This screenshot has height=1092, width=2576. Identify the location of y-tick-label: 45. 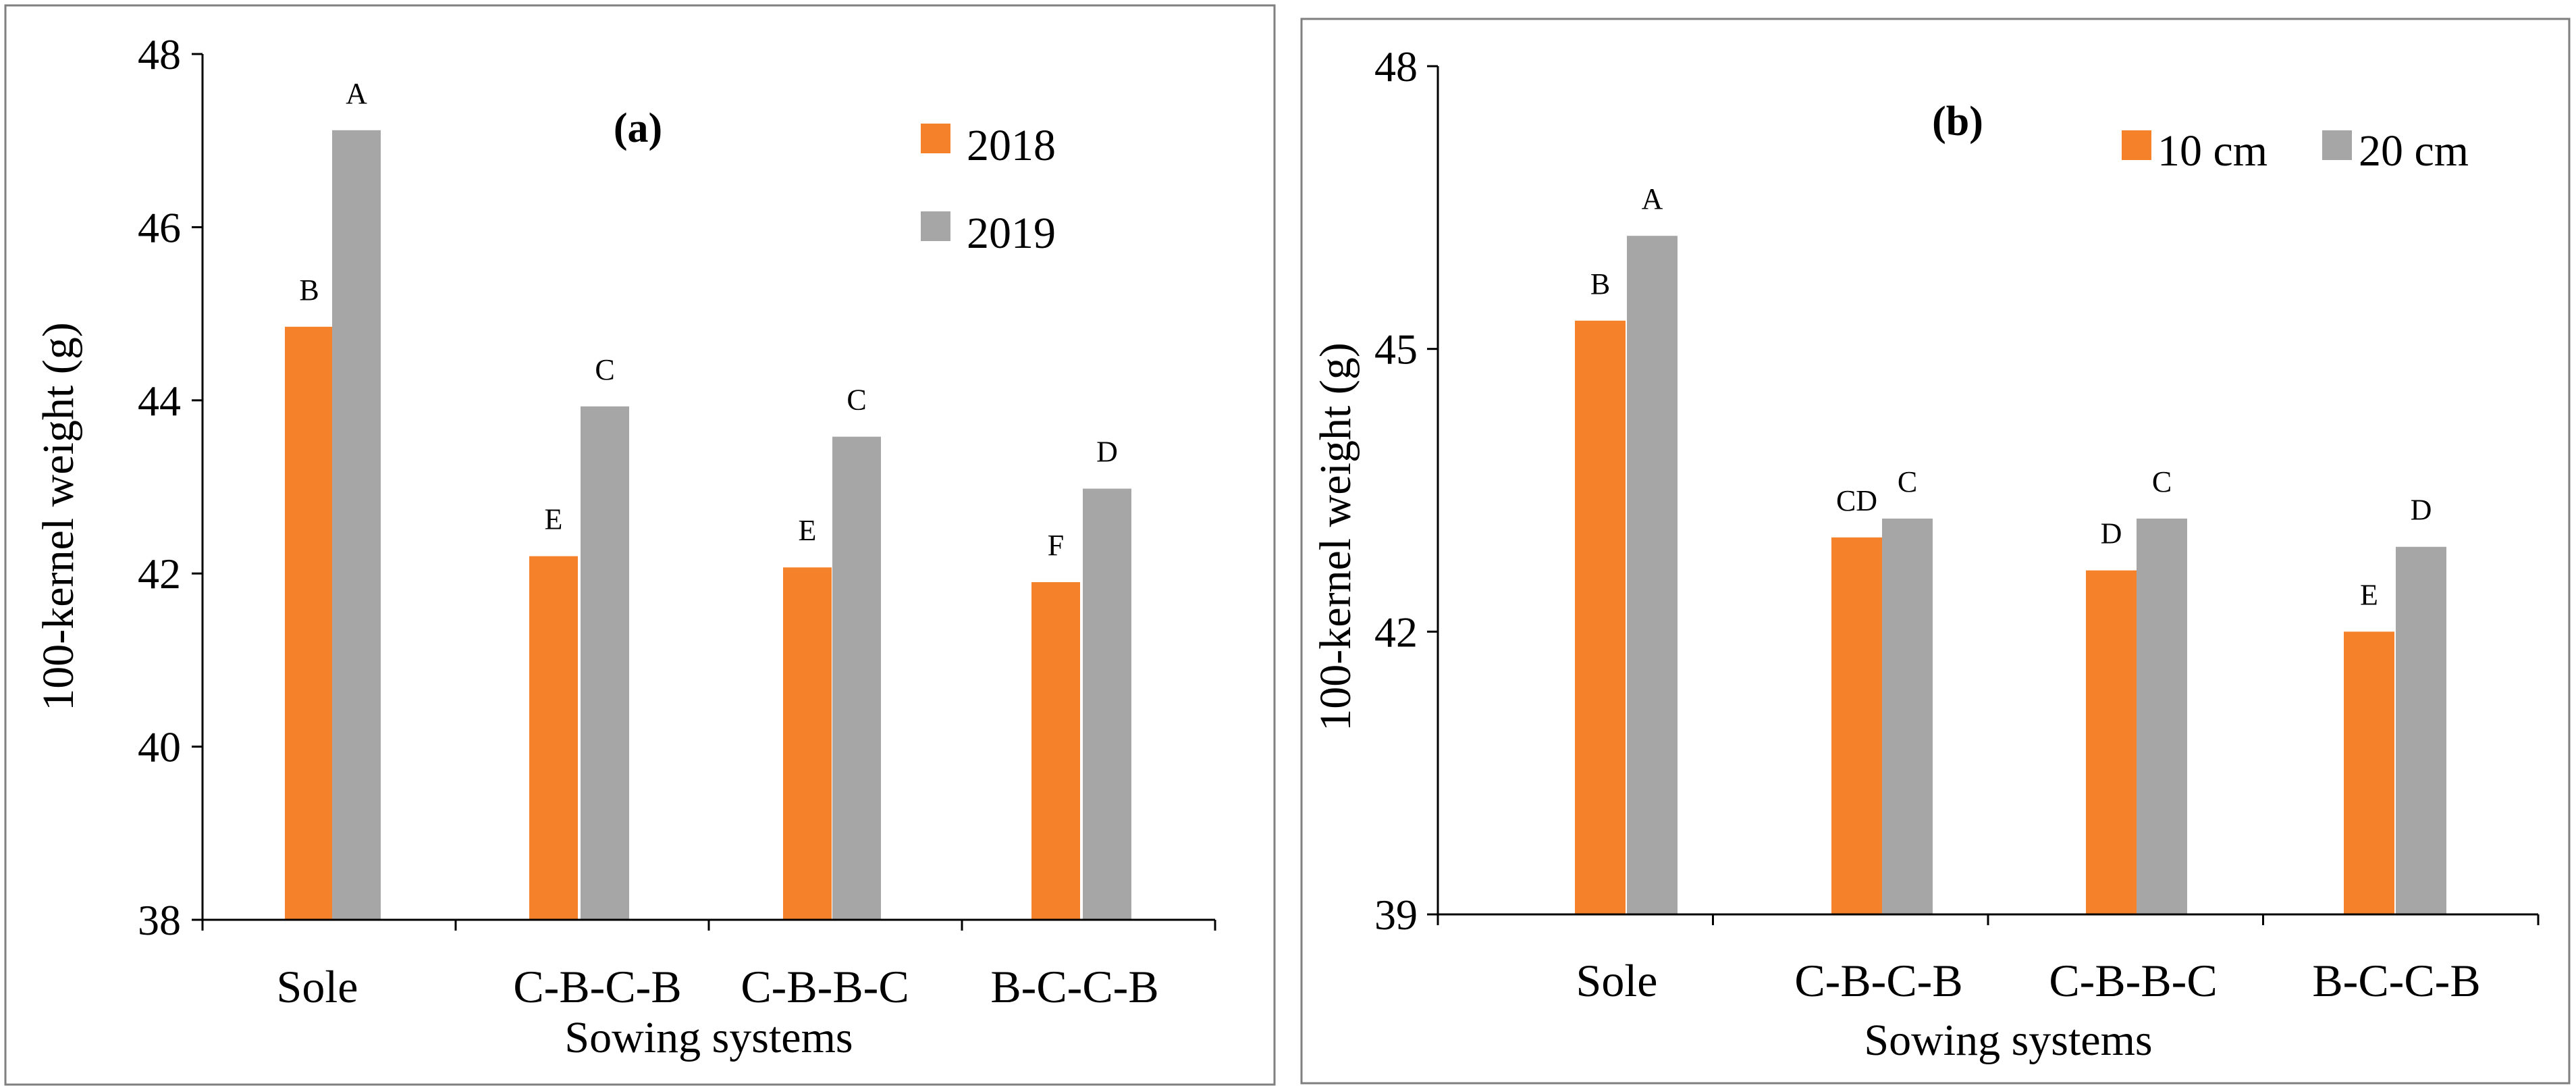
(1396, 349).